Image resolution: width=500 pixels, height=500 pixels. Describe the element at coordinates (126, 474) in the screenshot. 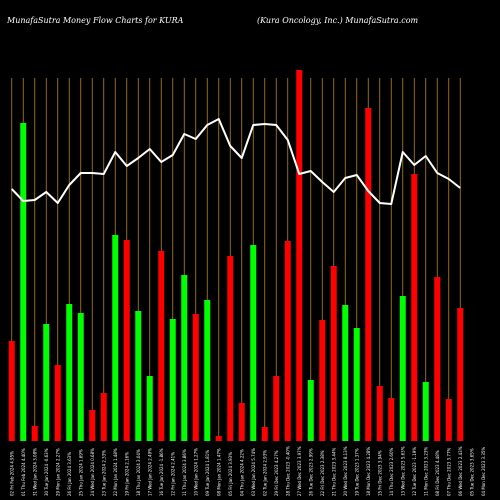

I see `x-tick-label: 19 Fri Jan 2024 2.16%` at that location.